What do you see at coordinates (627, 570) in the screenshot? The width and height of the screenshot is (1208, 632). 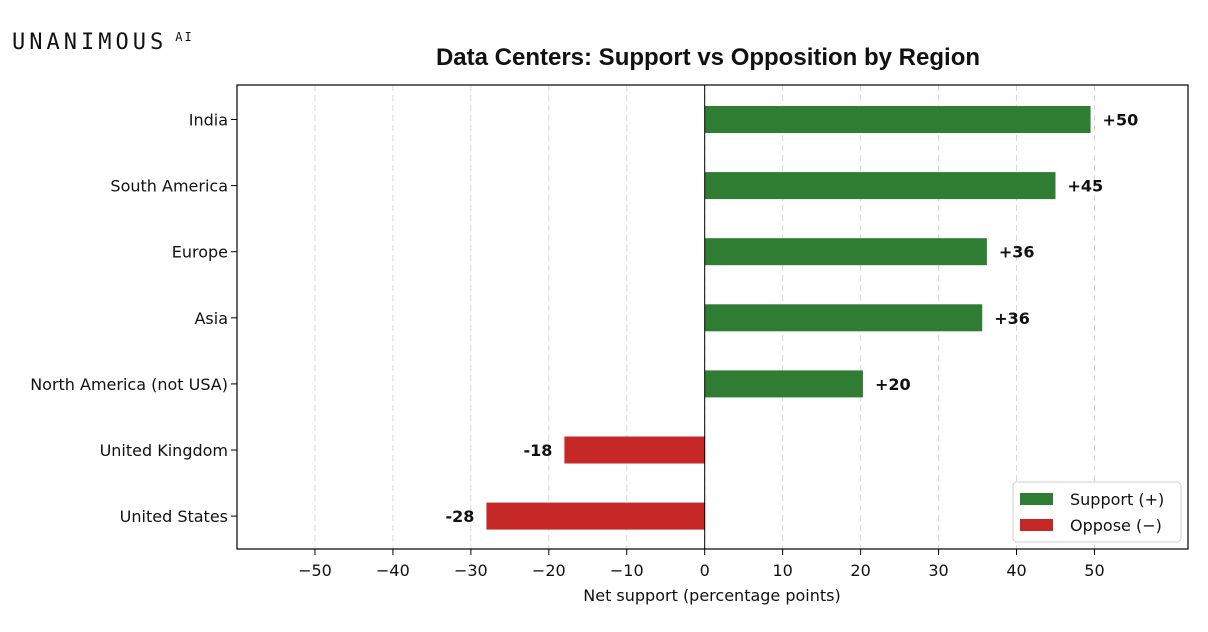 I see `x-tick-label: −10` at bounding box center [627, 570].